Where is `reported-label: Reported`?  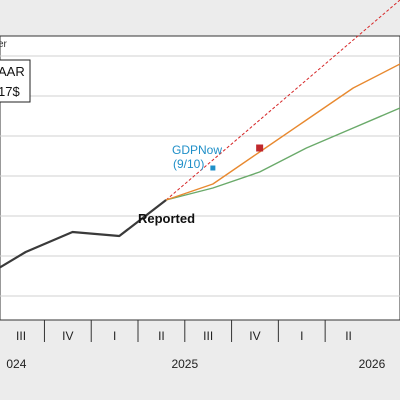 reported-label: Reported is located at coordinates (166, 218).